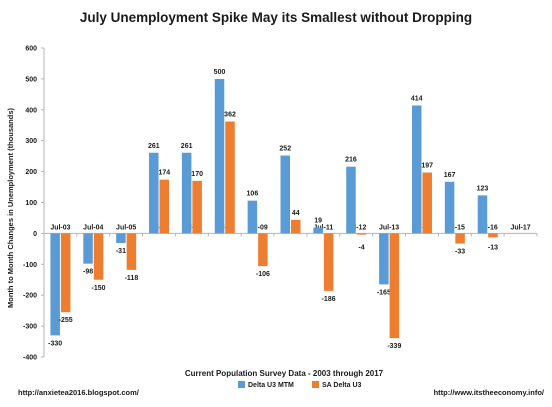 The height and width of the screenshot is (407, 552). I want to click on x-tick-label: Jul-16, so click(488, 227).